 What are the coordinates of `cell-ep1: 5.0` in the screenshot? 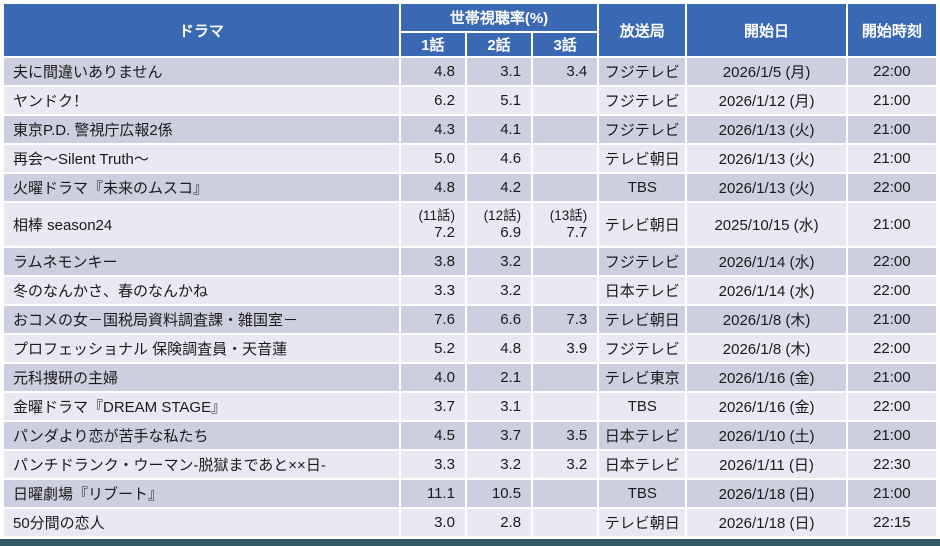 It's located at (432, 158).